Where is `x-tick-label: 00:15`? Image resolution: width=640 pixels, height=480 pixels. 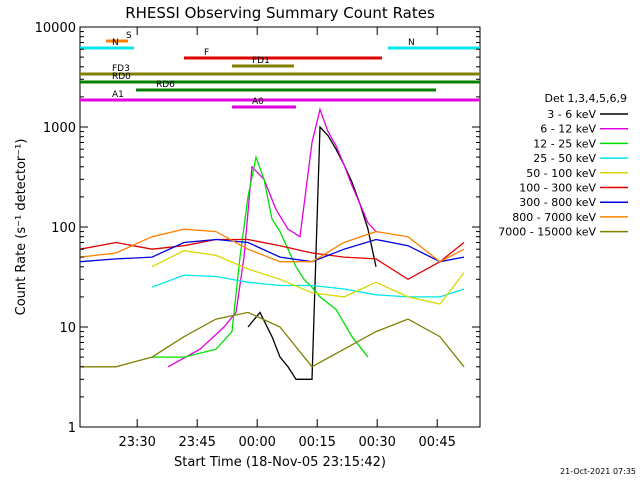
x-tick-label: 00:15 is located at coordinates (316, 442).